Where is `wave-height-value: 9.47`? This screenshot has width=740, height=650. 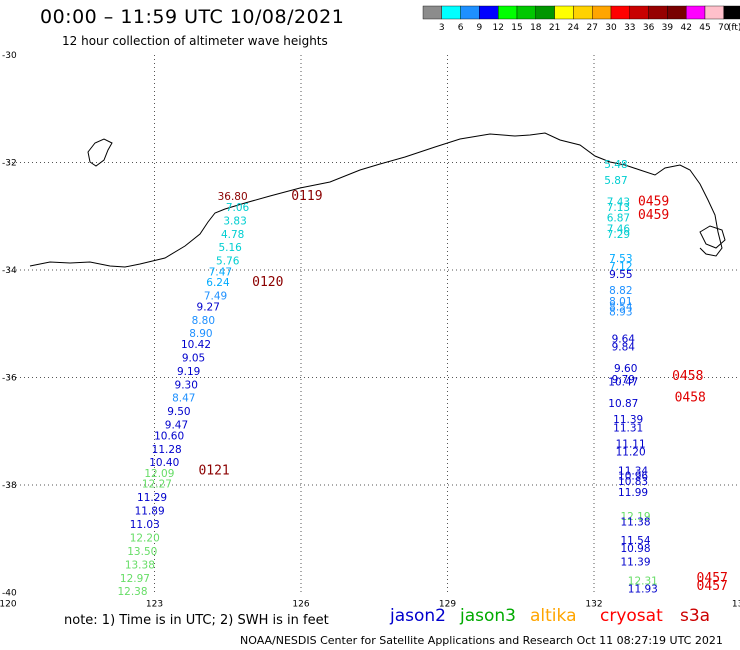
wave-height-value: 9.47 is located at coordinates (176, 426).